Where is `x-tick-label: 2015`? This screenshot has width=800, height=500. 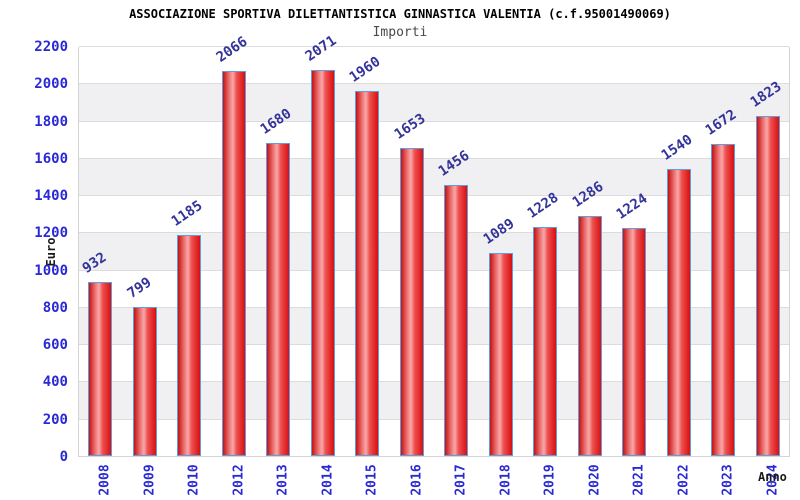 x-tick-label: 2015 is located at coordinates (372, 480).